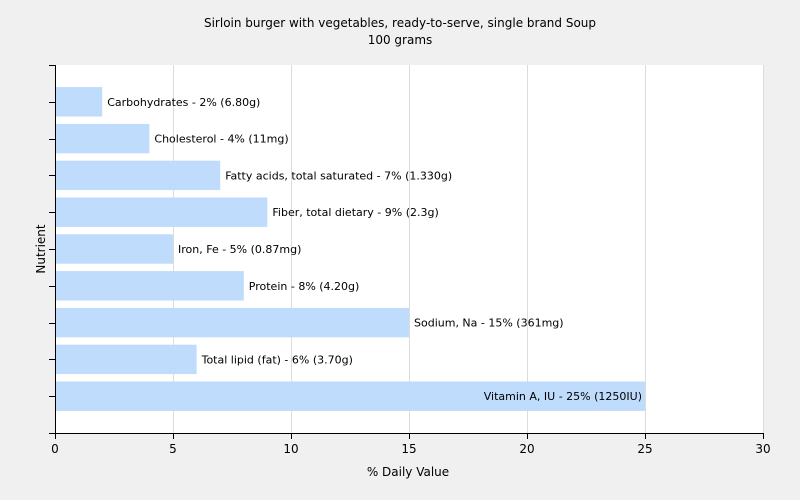  I want to click on y-axis-label: Nutrient, so click(41, 249).